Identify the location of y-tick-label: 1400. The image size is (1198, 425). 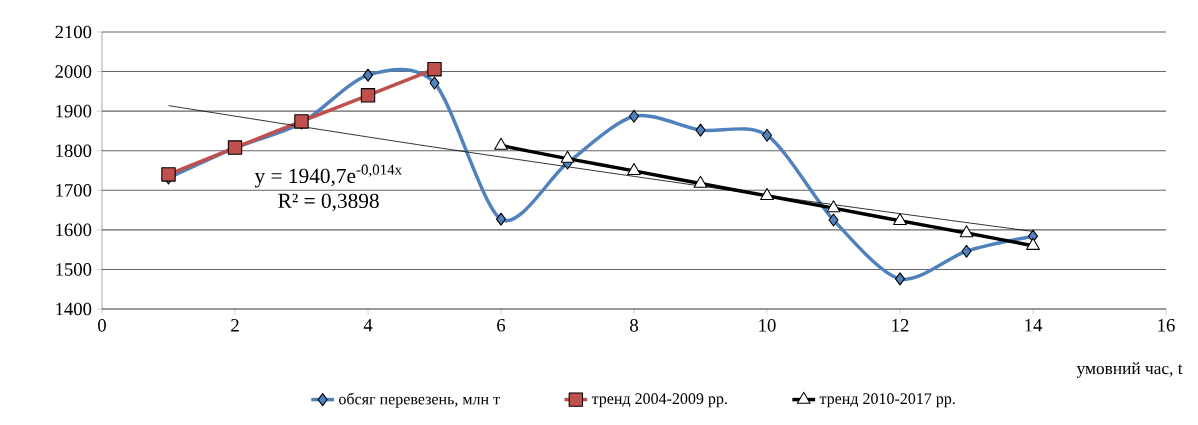
(74, 309).